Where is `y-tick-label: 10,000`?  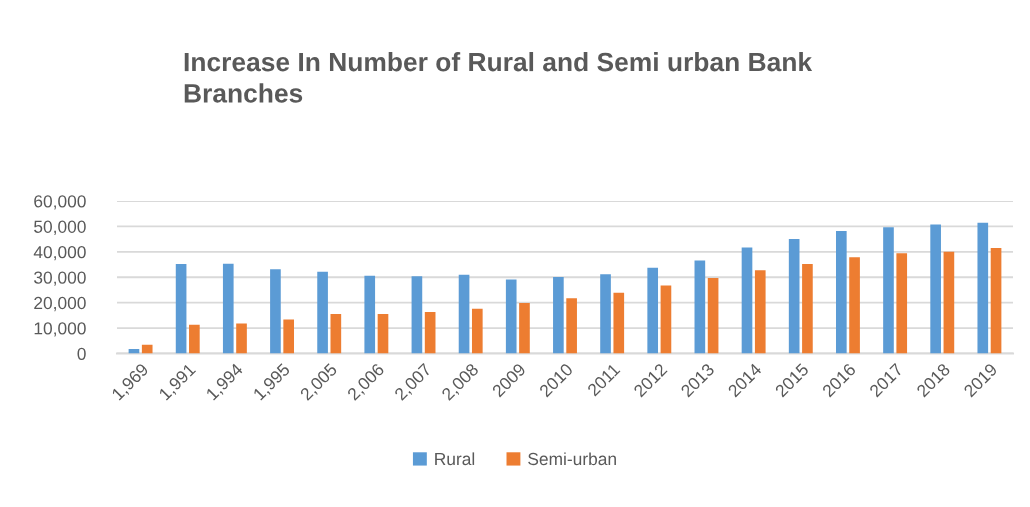
y-tick-label: 10,000 is located at coordinates (60, 329).